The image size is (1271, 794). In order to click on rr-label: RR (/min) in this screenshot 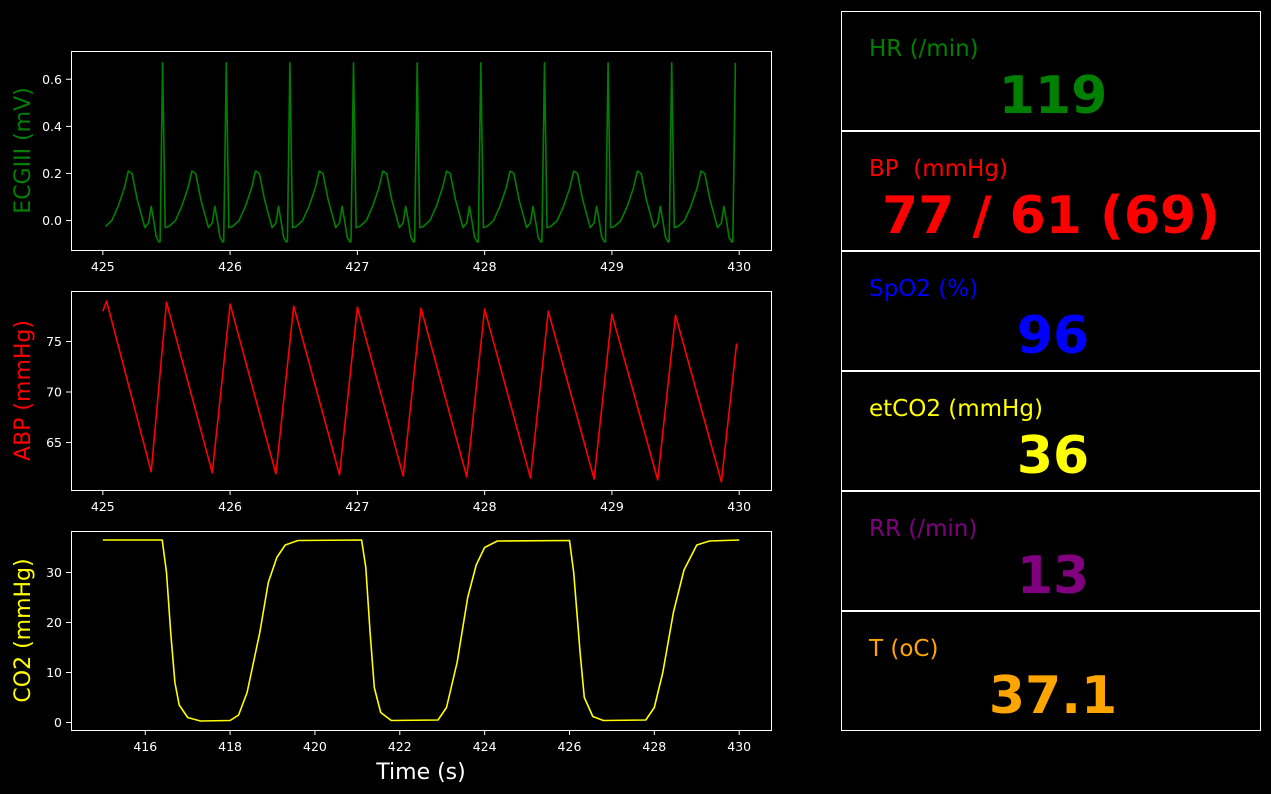, I will do `click(923, 529)`.